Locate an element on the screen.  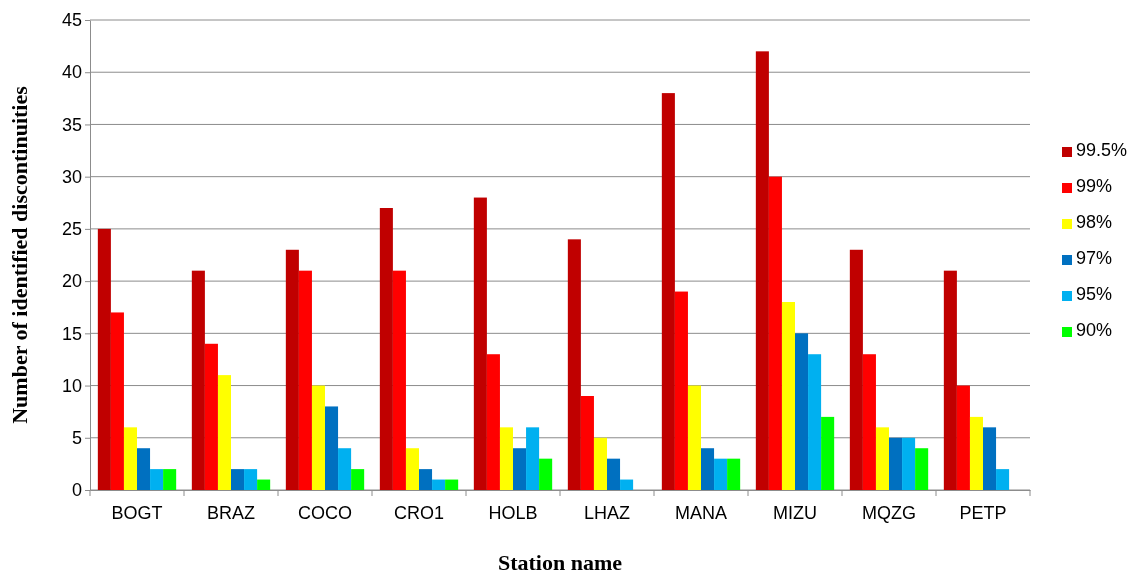
y-tick-label: 40 is located at coordinates (71, 72).